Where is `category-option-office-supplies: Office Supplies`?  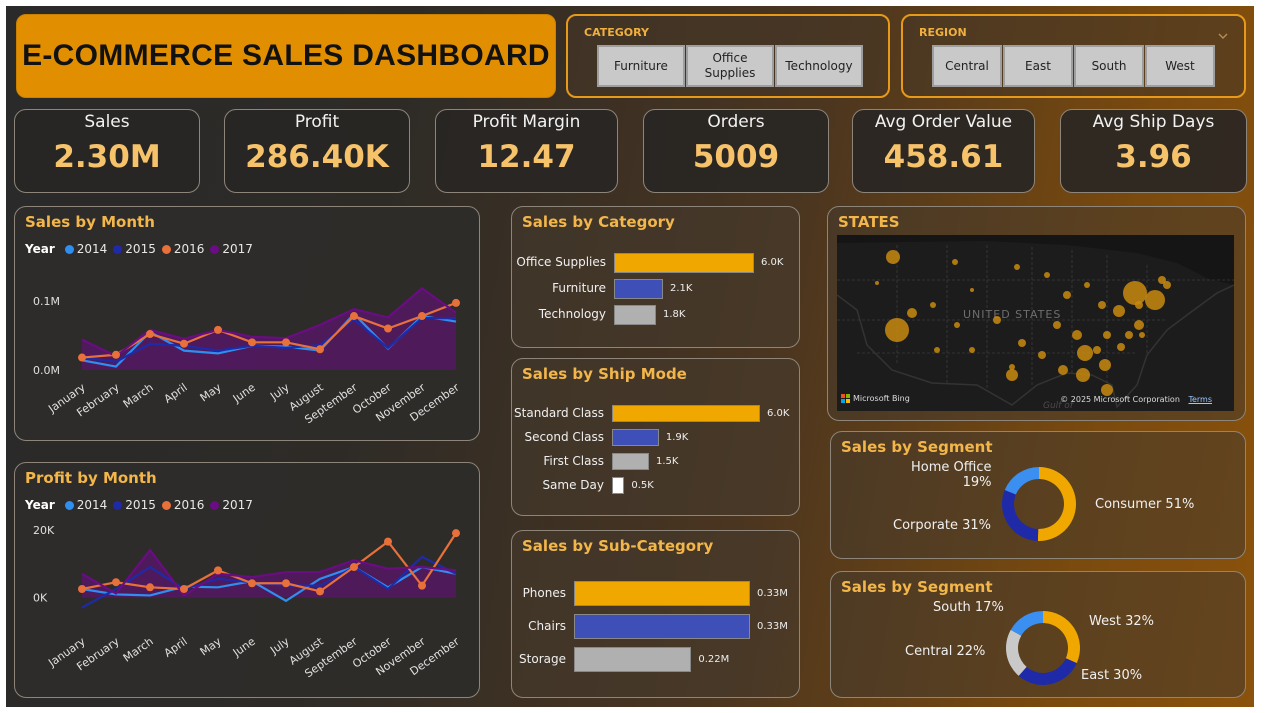 category-option-office-supplies: Office Supplies is located at coordinates (730, 66).